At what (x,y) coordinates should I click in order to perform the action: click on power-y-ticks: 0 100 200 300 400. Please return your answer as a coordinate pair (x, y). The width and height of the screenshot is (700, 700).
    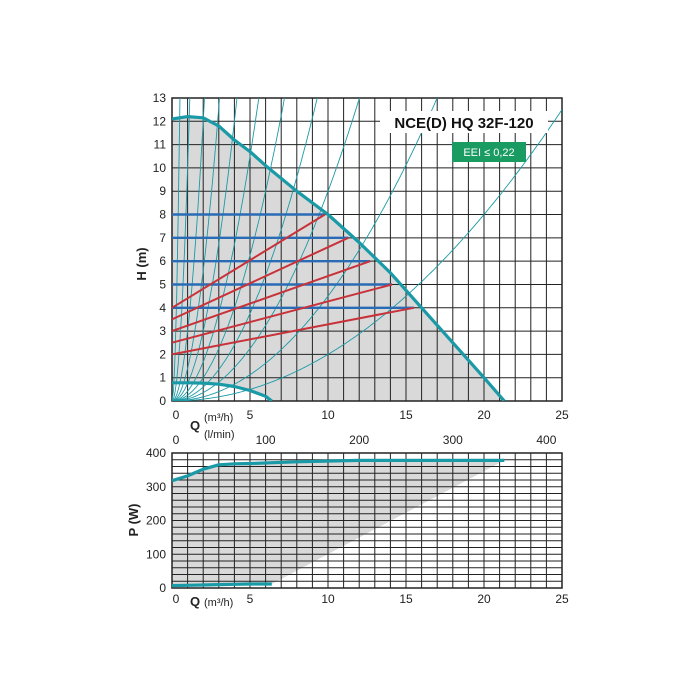
    Looking at the image, I should click on (156, 520).